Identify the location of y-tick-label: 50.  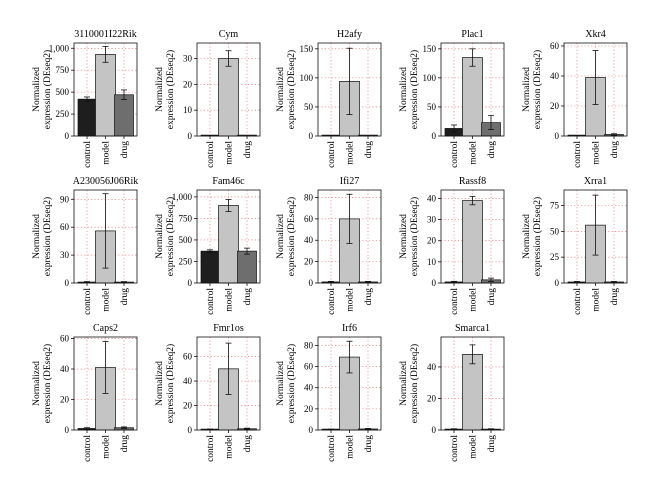
(309, 107).